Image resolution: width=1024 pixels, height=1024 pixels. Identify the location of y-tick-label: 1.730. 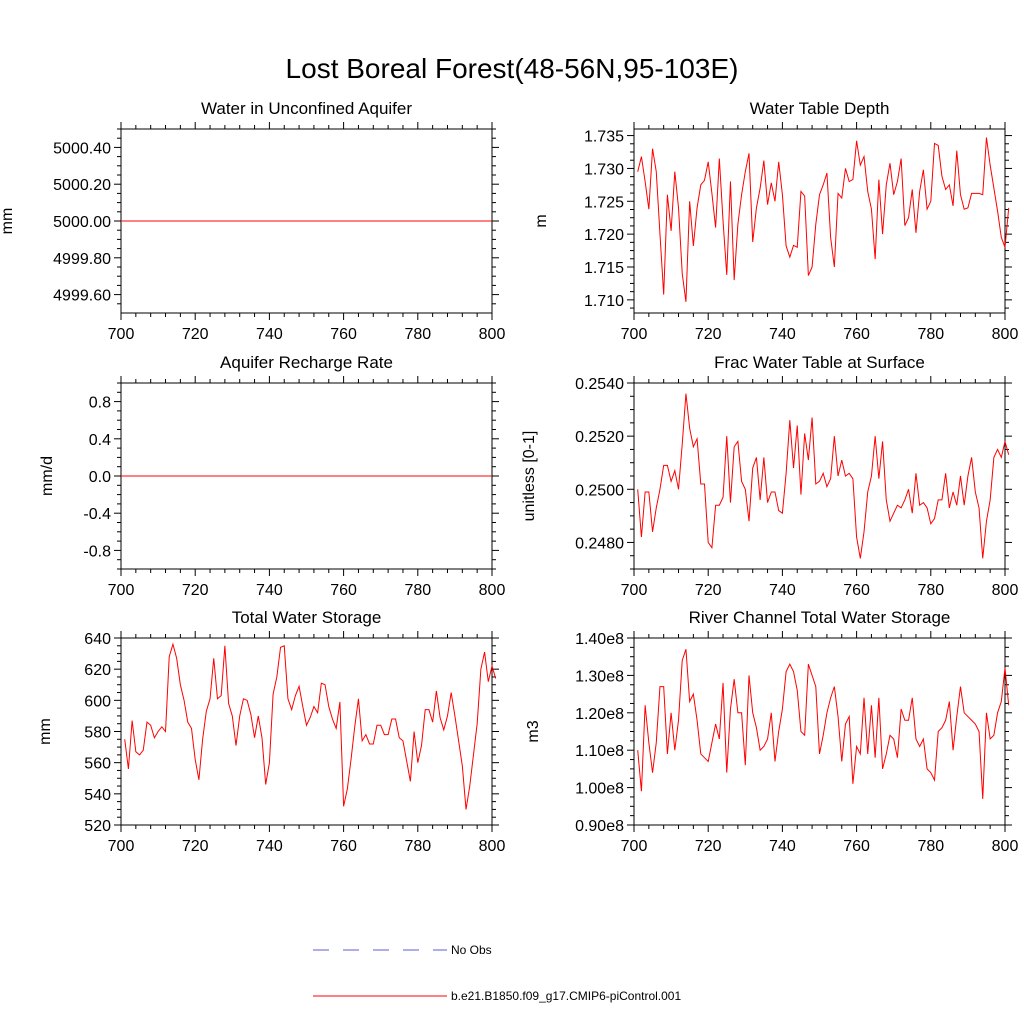
(604, 169).